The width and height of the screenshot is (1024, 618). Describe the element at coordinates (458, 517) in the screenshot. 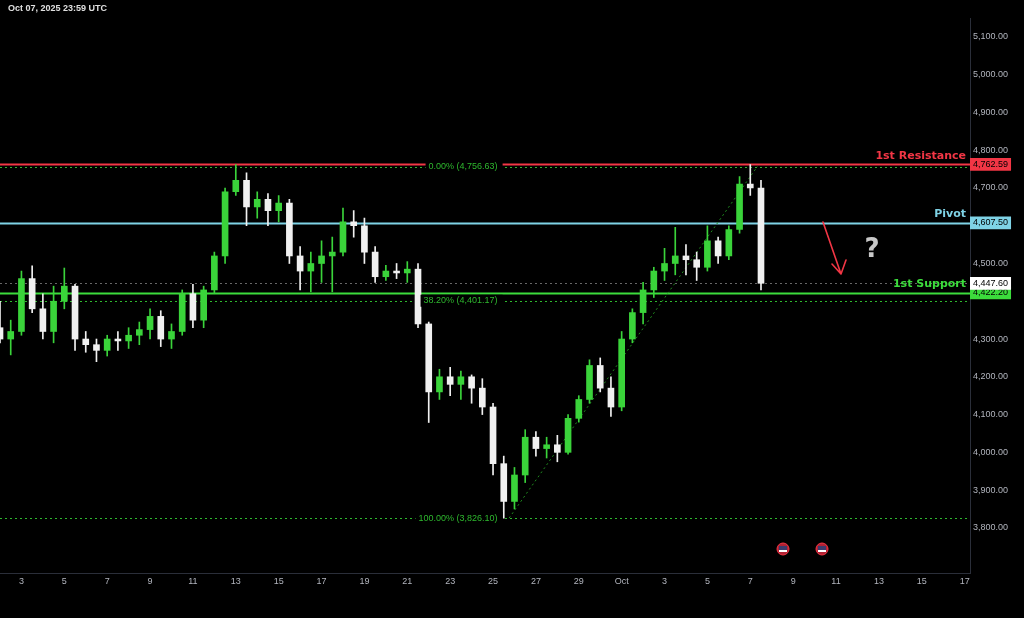

I see `ref-line-label: 100.00% (3,826.10)` at that location.